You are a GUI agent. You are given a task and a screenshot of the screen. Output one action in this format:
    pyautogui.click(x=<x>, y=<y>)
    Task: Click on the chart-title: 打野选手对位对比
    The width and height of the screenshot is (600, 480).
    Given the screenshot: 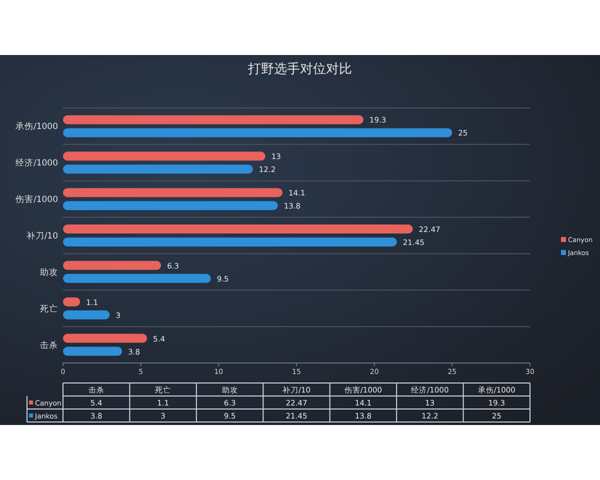 What is the action you would take?
    pyautogui.click(x=299, y=69)
    